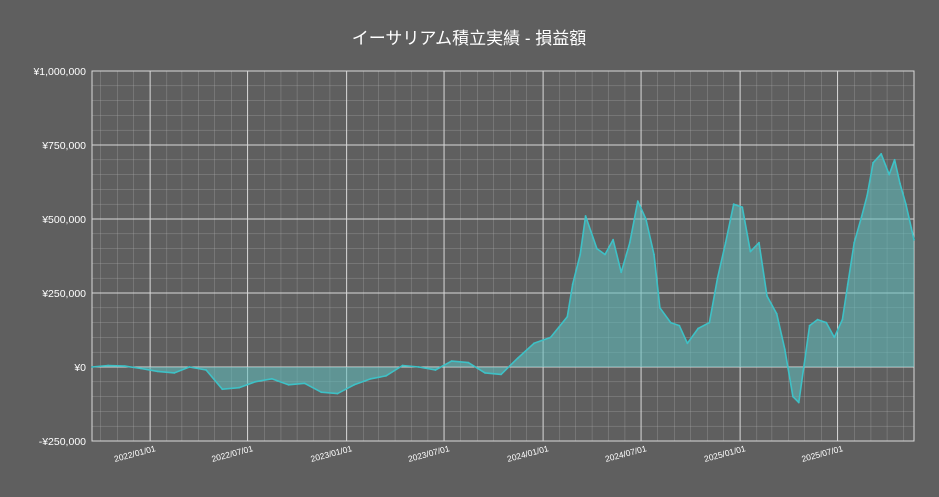 This screenshot has height=497, width=939. Describe the element at coordinates (62, 442) in the screenshot. I see `y-tick-label: -¥250,000` at that location.